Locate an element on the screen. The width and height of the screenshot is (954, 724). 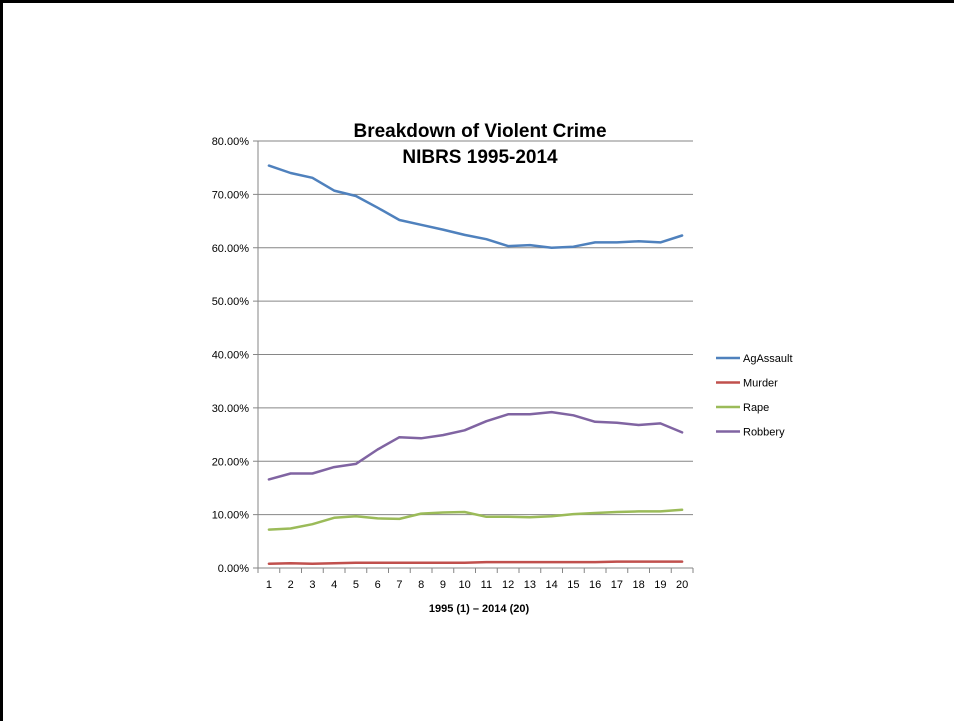
legend-label-agassault: AgAssault is located at coordinates (768, 359).